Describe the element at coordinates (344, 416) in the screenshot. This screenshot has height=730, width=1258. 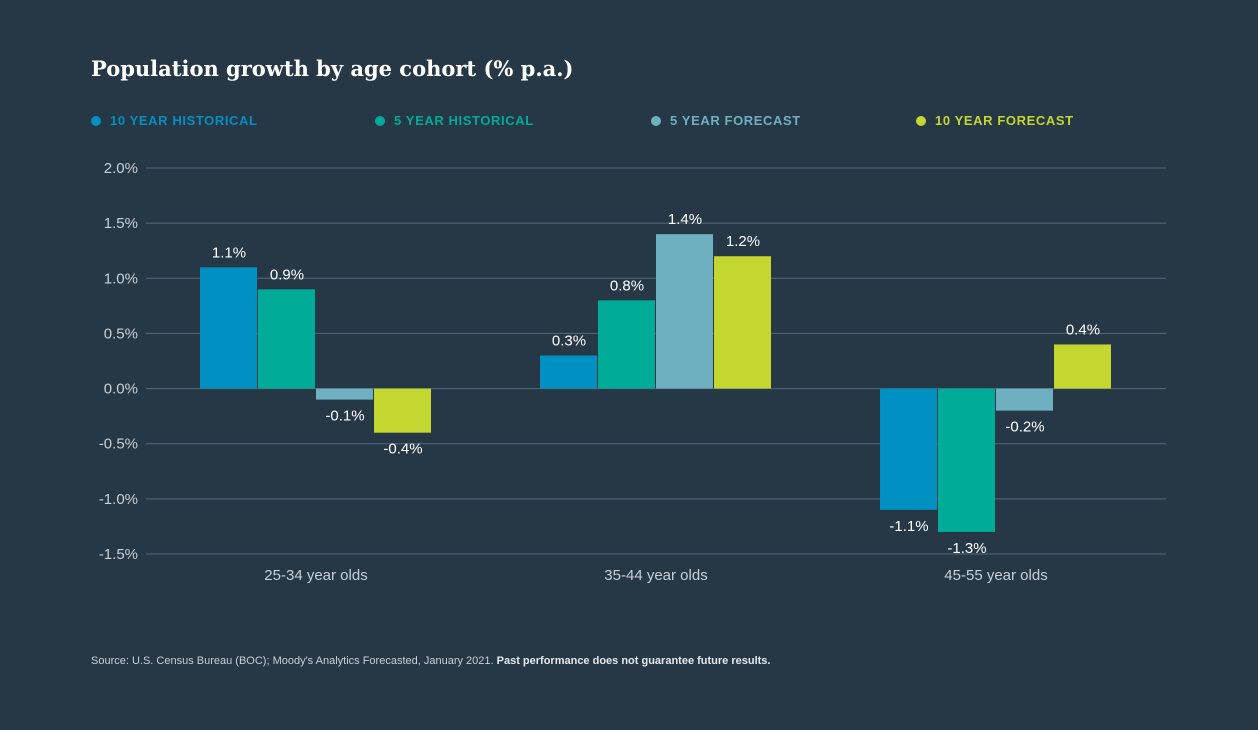
I see `data-label: -0.1%` at that location.